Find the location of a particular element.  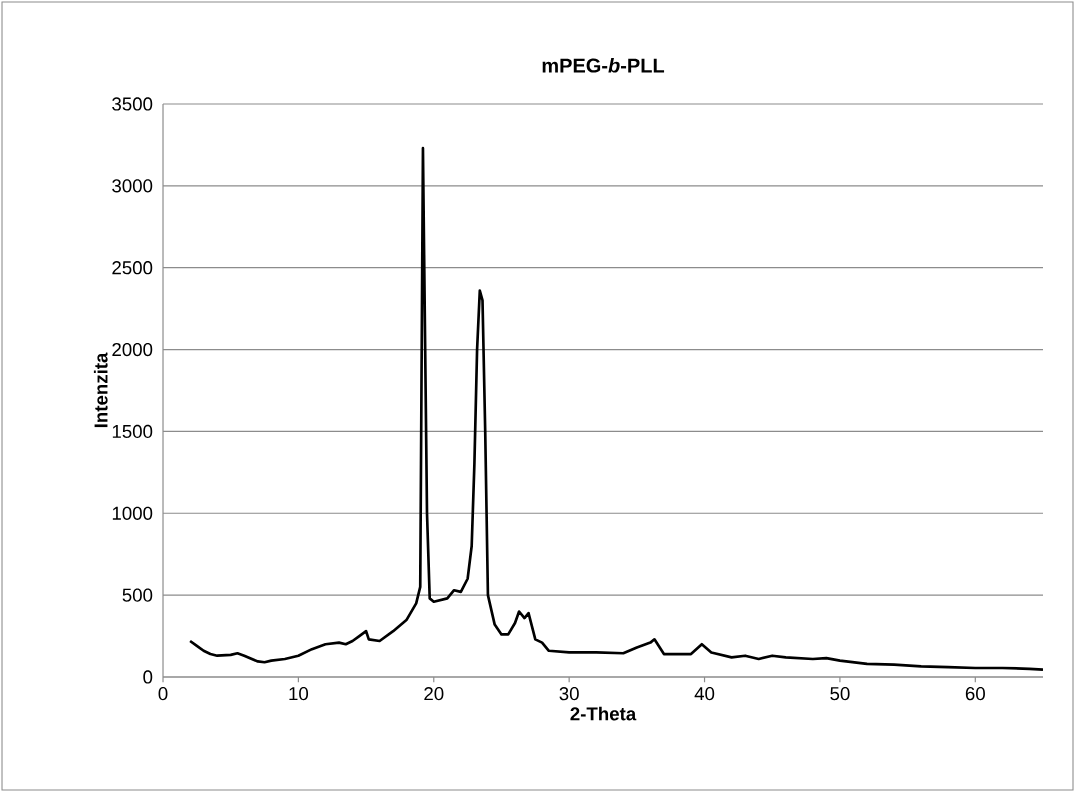

y-tick-label: 1500 is located at coordinates (132, 431).